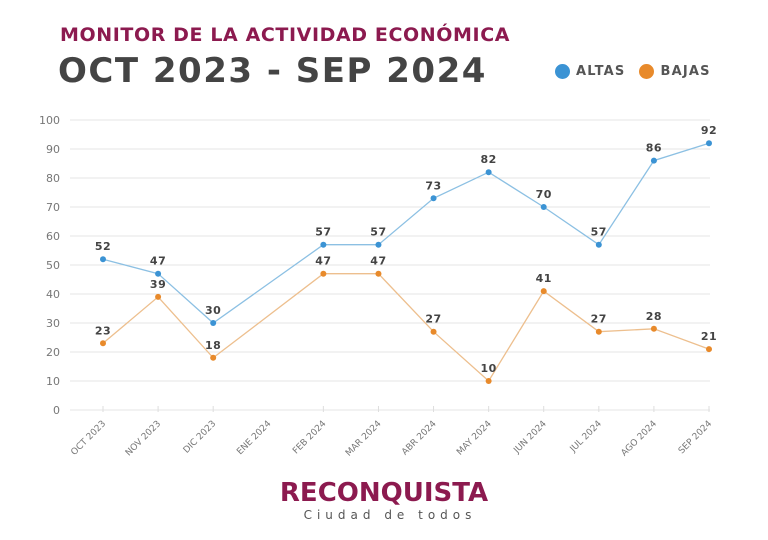 The image size is (768, 540). I want to click on y-tick-label-0: 0, so click(56, 410).